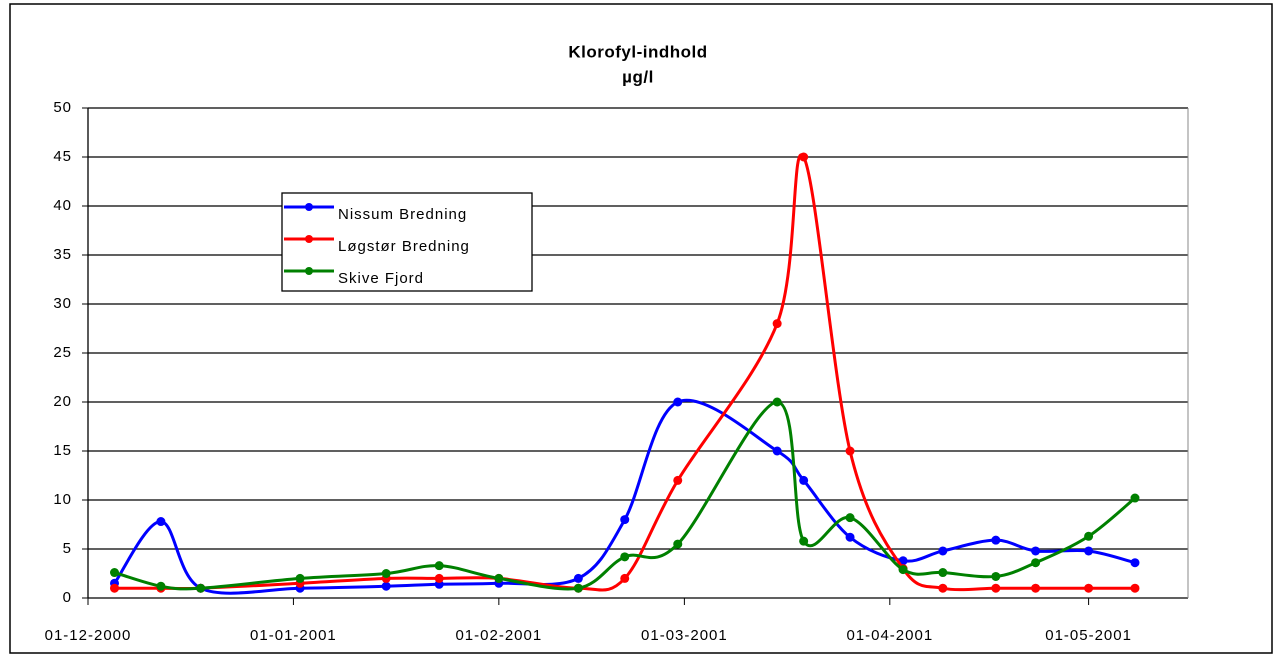  I want to click on y-tick-label: 25, so click(62, 352).